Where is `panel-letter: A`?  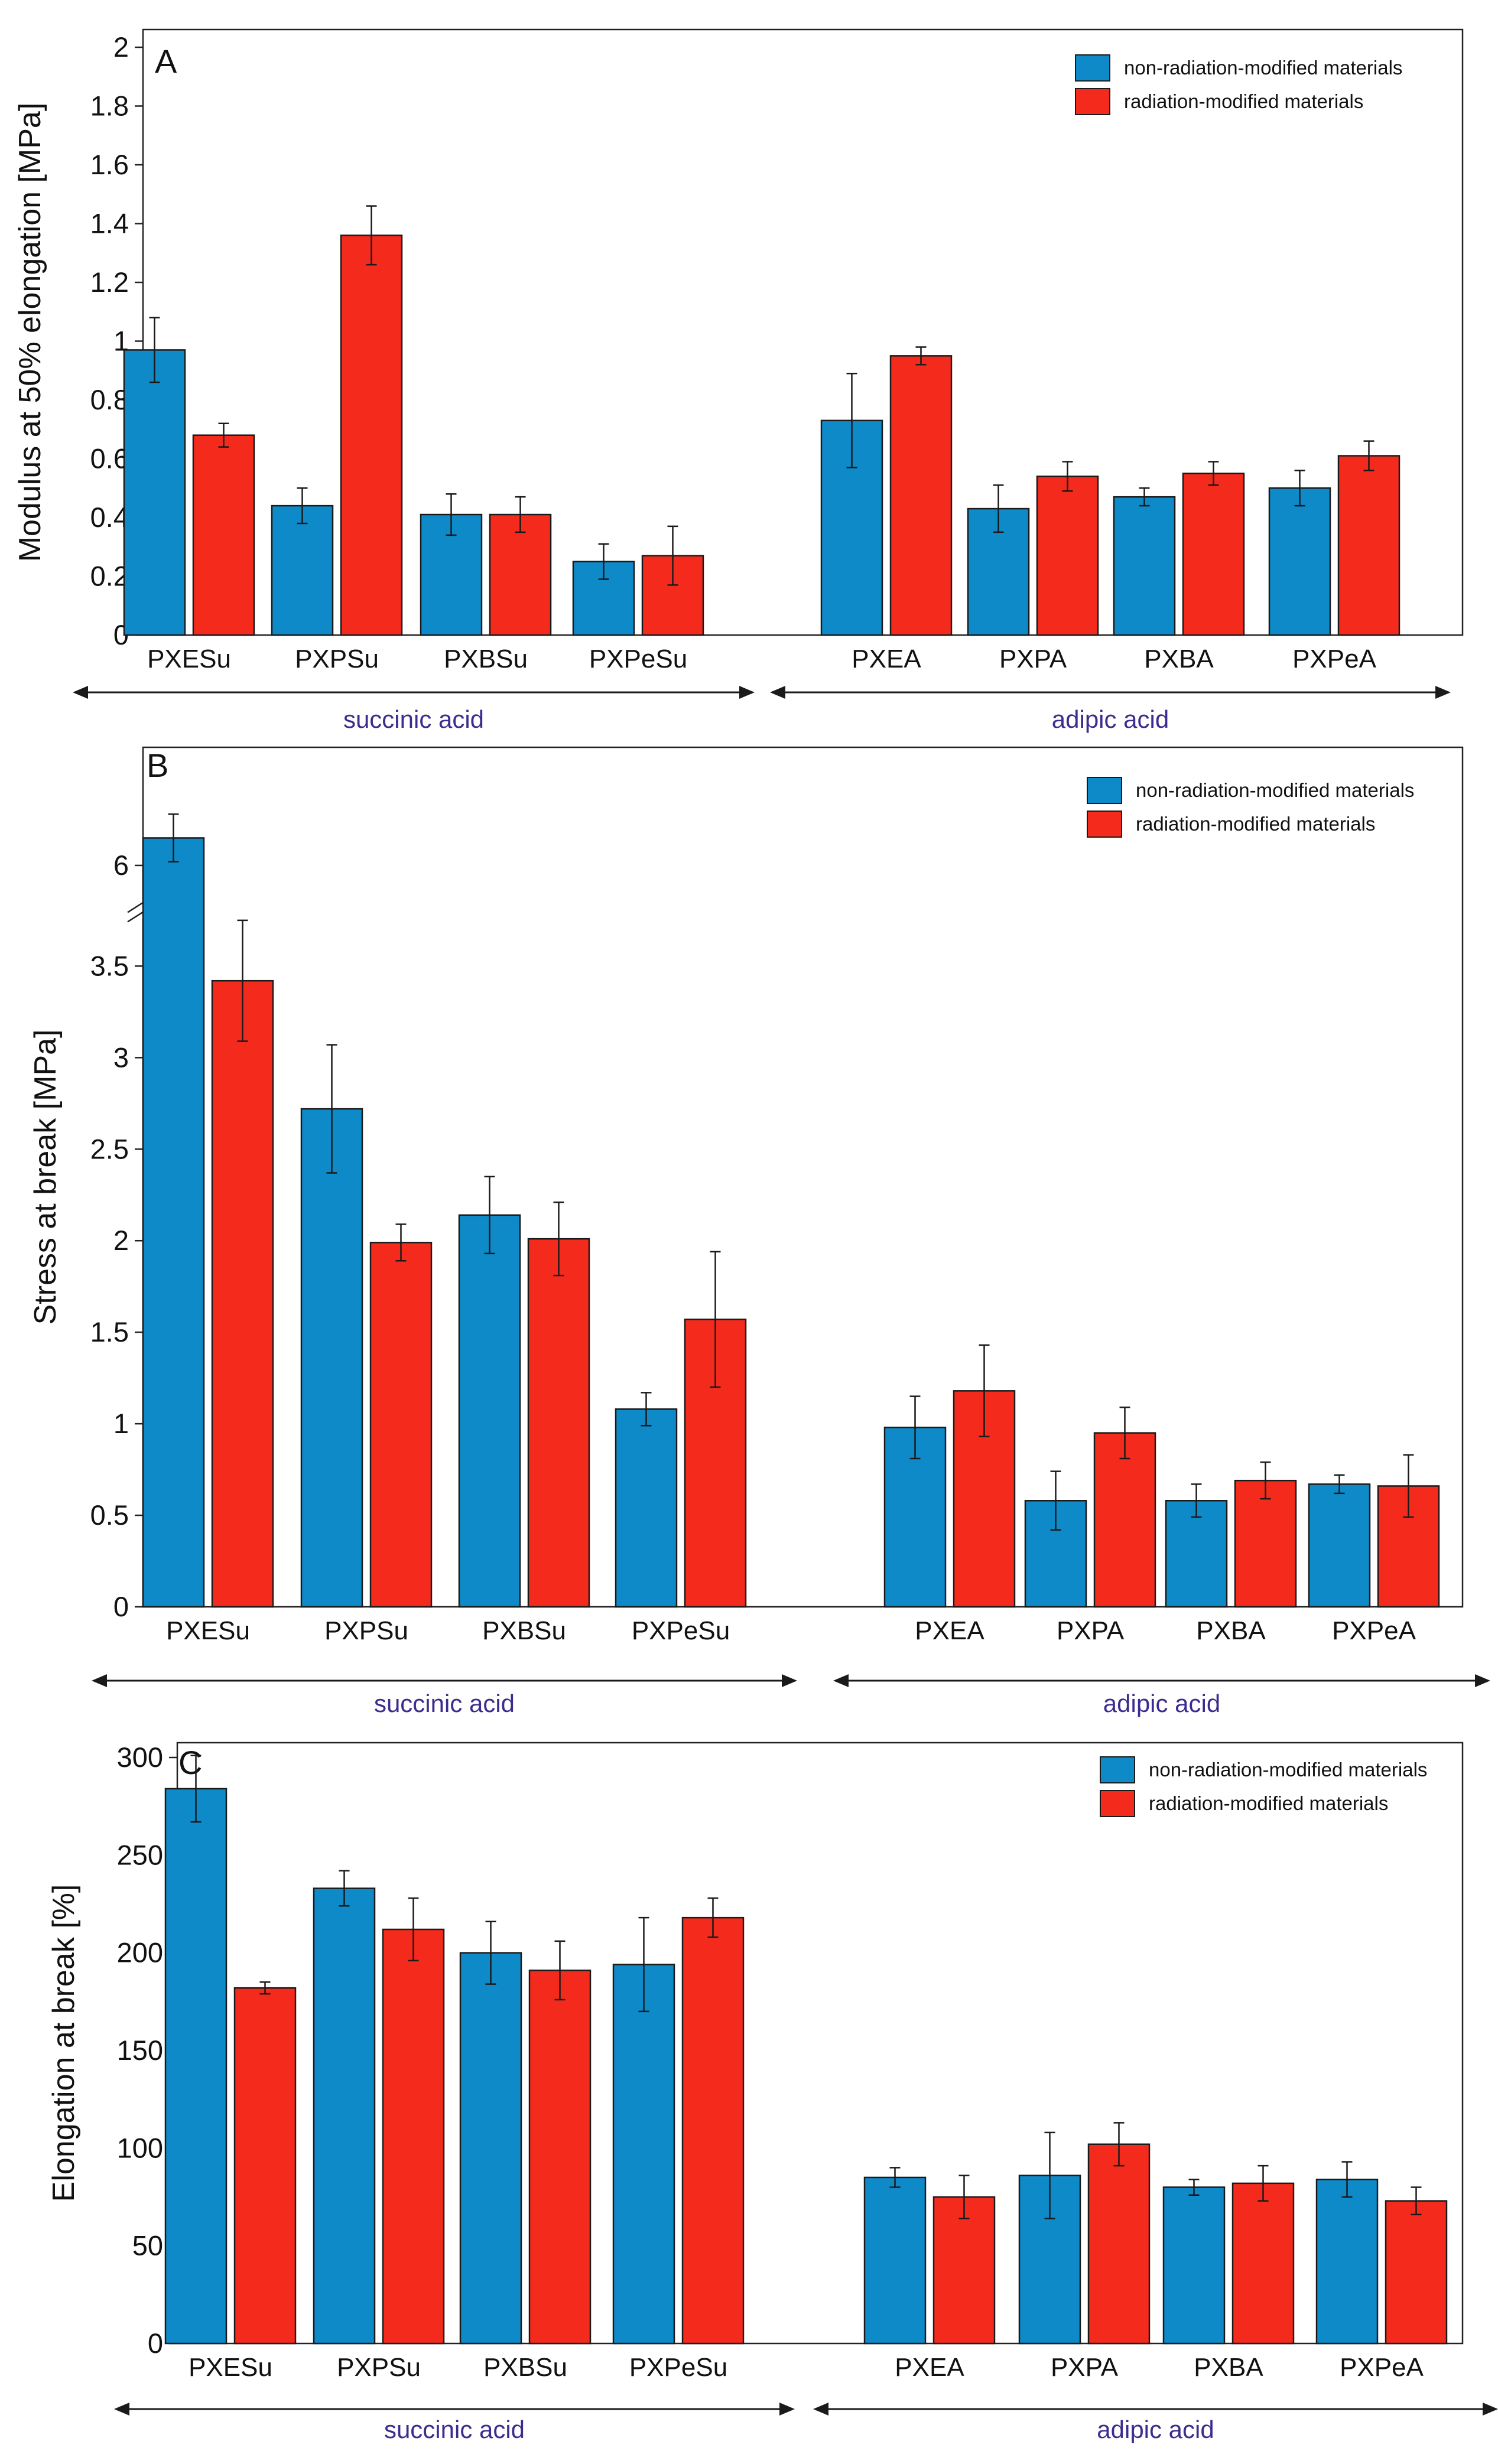 panel-letter: A is located at coordinates (166, 62).